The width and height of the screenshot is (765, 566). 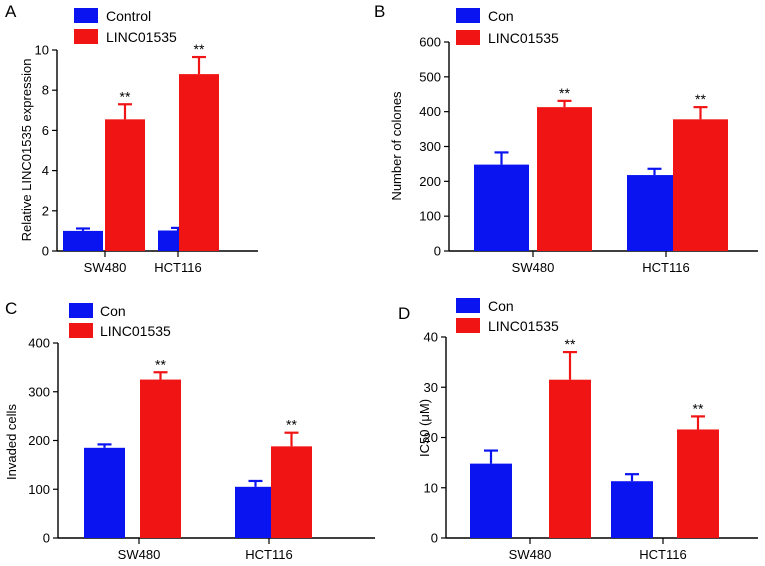 I want to click on y-tick-label: 4, so click(x=45, y=170).